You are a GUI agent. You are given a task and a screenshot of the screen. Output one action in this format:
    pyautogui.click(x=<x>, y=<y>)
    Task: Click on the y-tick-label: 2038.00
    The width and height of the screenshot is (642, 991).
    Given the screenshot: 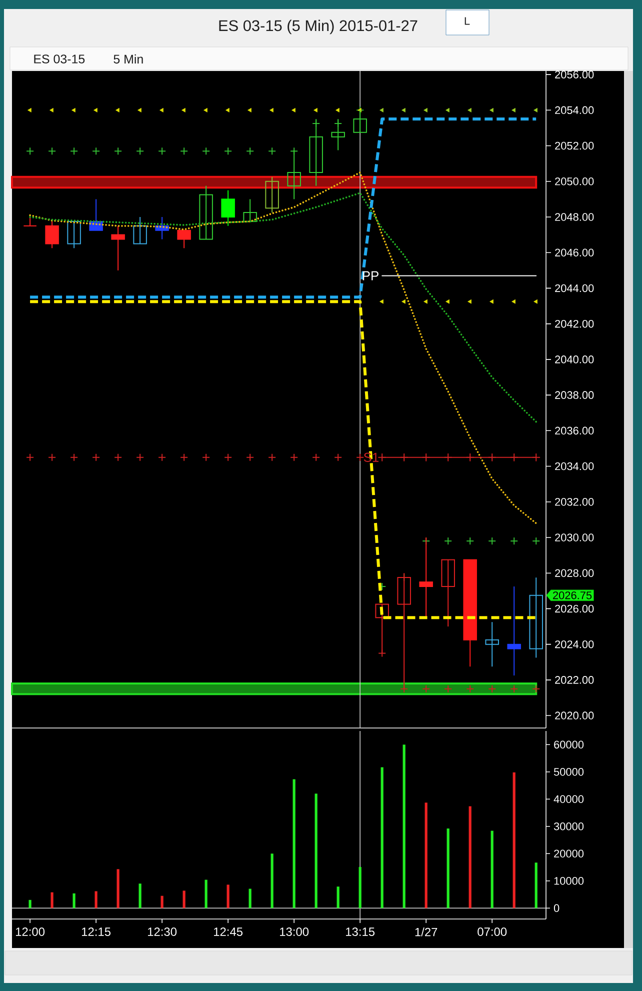 What is the action you would take?
    pyautogui.click(x=574, y=395)
    